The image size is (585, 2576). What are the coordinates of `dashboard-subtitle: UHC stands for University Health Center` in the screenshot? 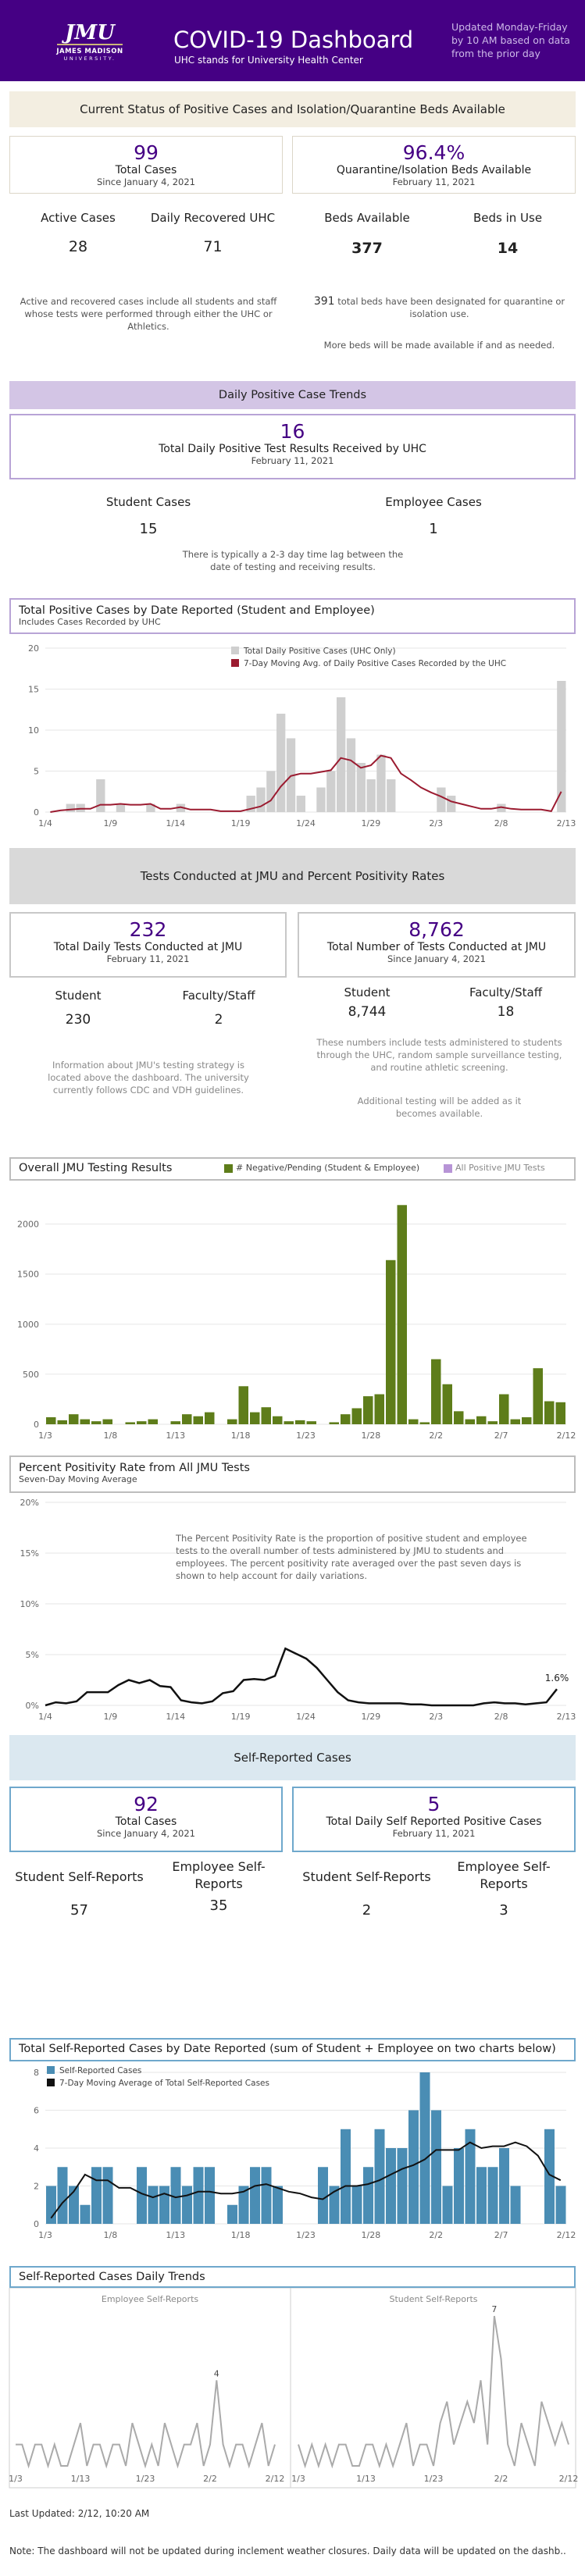 It's located at (268, 61).